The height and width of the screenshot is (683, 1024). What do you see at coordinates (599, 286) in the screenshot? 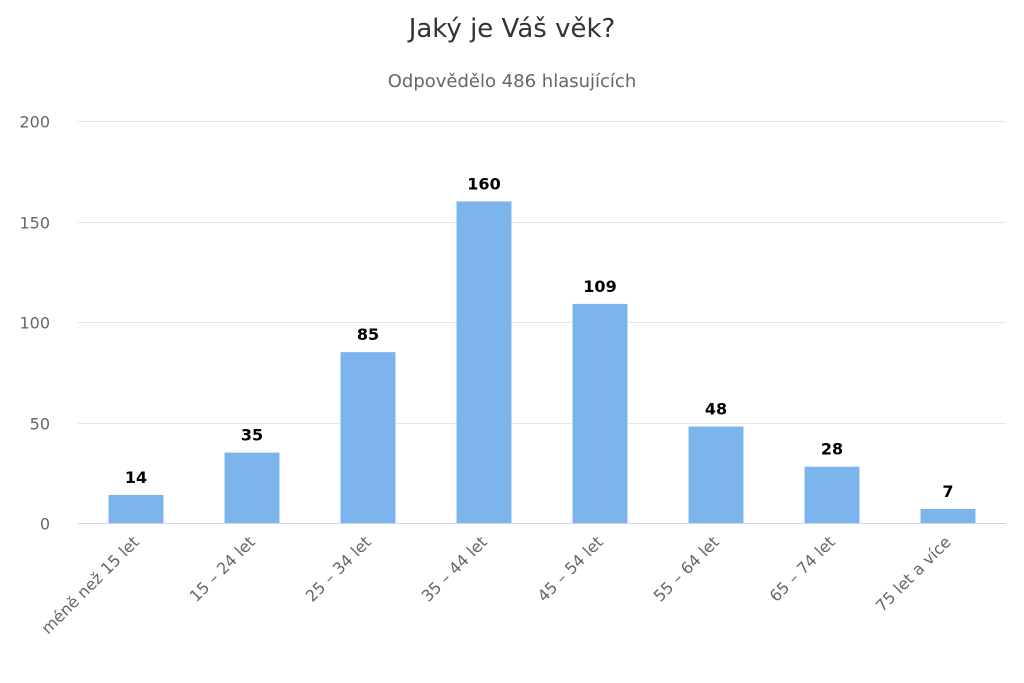
I see `data-label: 109` at bounding box center [599, 286].